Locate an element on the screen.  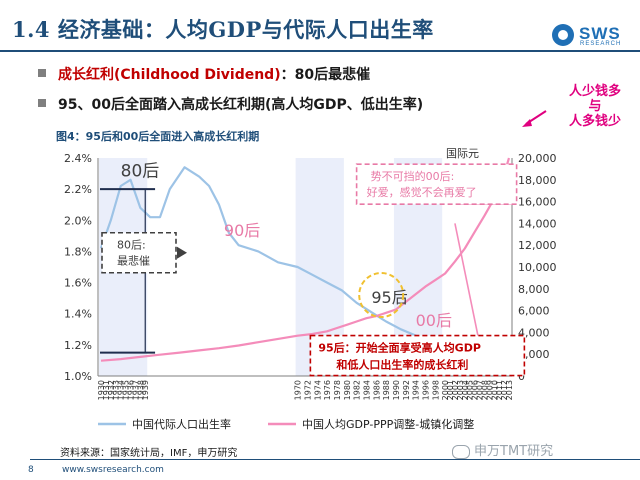
title-rule is located at coordinates (320, 51).